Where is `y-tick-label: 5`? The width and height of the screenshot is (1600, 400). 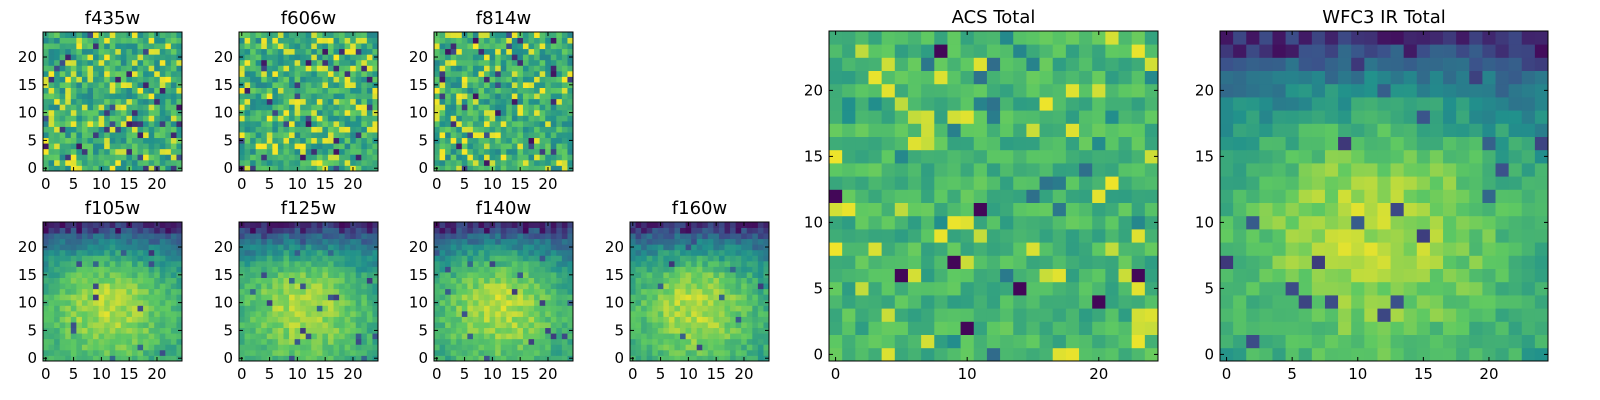 y-tick-label: 5 is located at coordinates (32, 140).